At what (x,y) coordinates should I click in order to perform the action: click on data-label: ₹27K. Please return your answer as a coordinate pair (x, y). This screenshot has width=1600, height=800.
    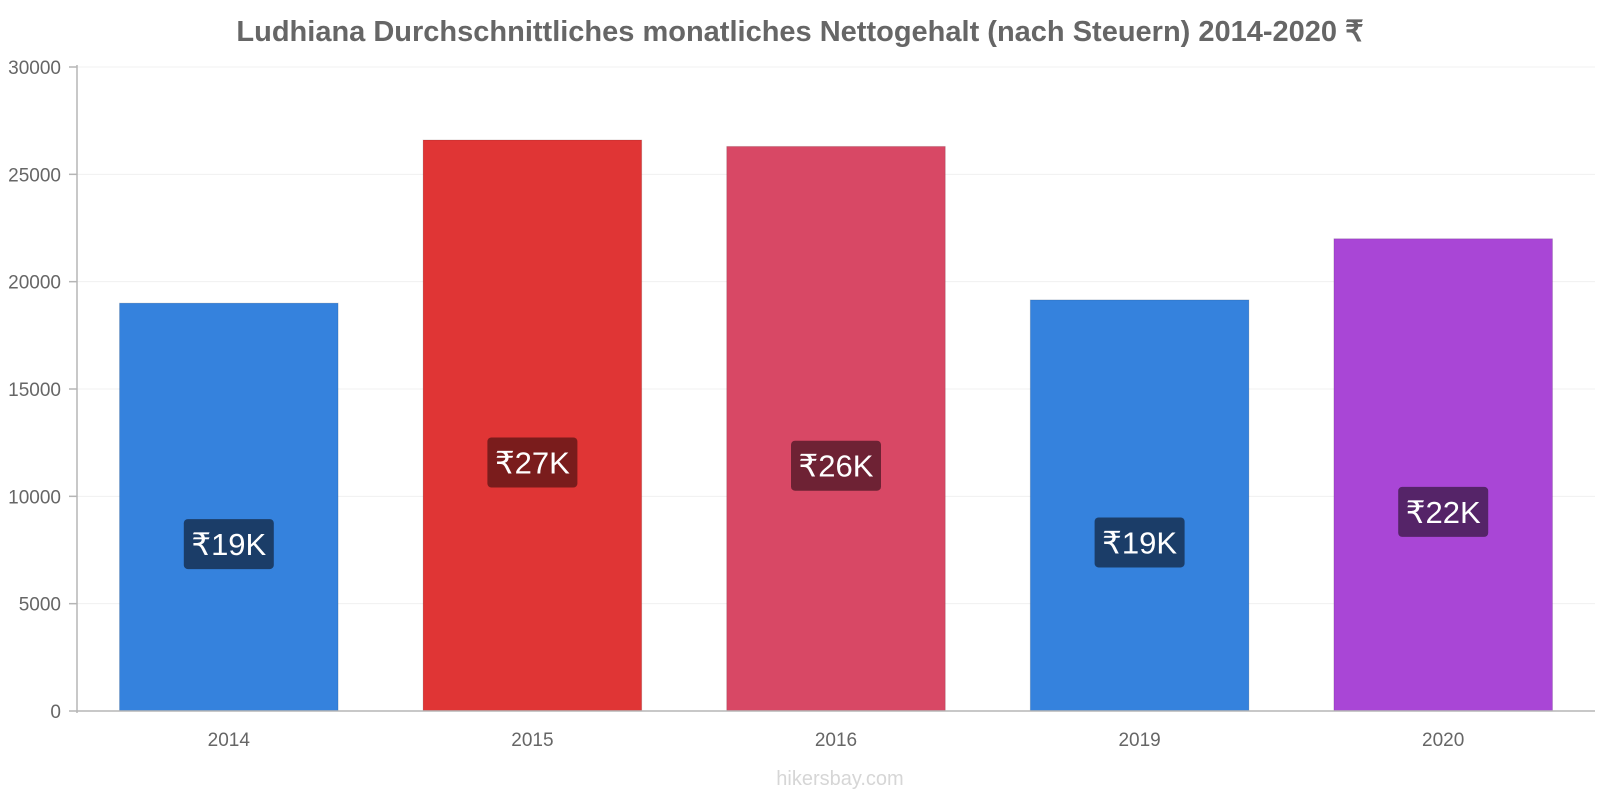
    Looking at the image, I should click on (532, 462).